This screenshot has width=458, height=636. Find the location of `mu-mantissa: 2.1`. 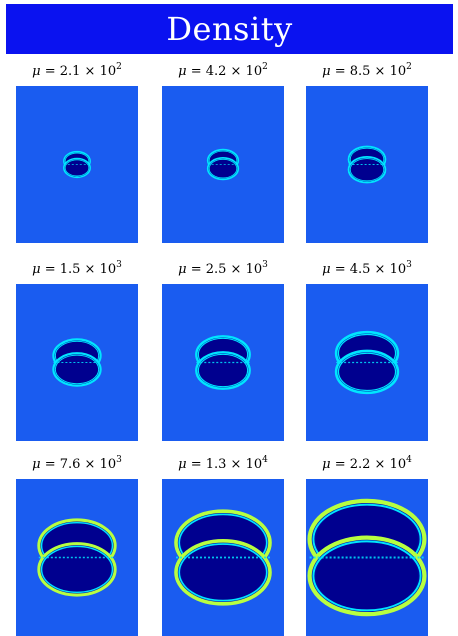

mu-mantissa: 2.1 is located at coordinates (70, 71).